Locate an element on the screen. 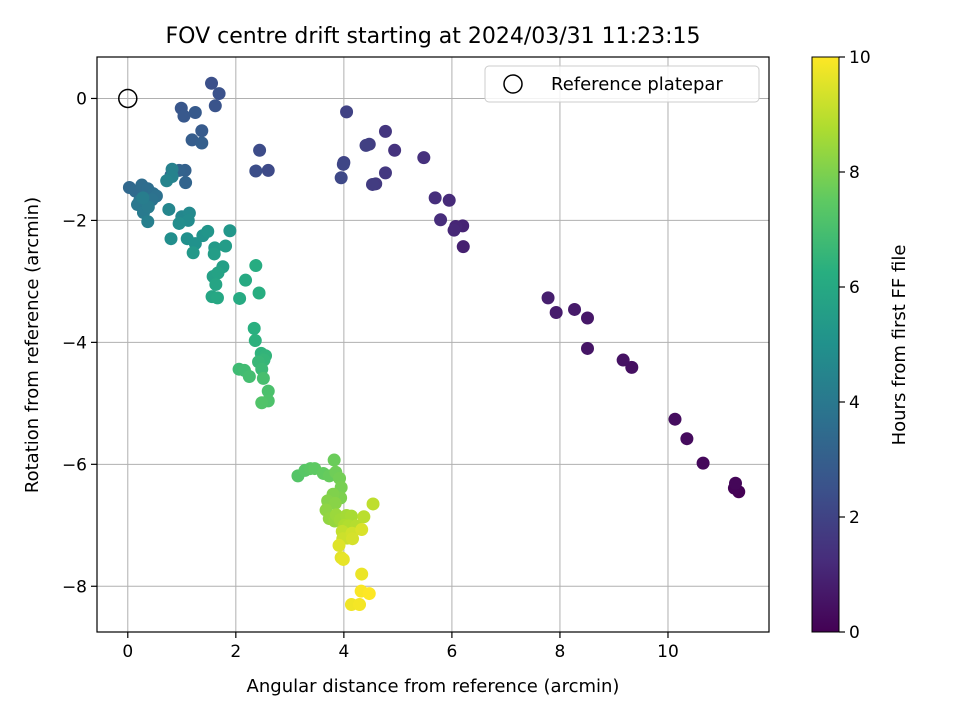 The width and height of the screenshot is (960, 720). legend-box is located at coordinates (622, 84).